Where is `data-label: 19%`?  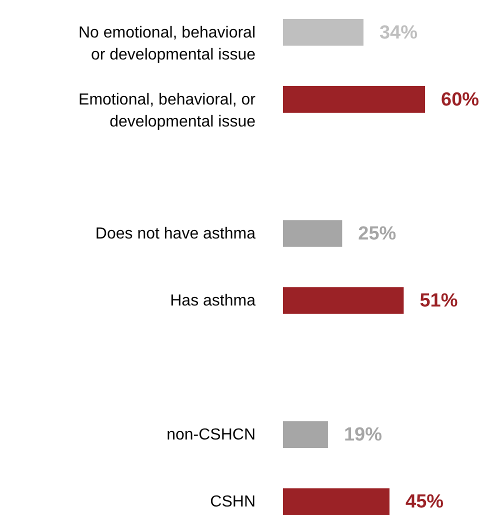 data-label: 19% is located at coordinates (363, 435).